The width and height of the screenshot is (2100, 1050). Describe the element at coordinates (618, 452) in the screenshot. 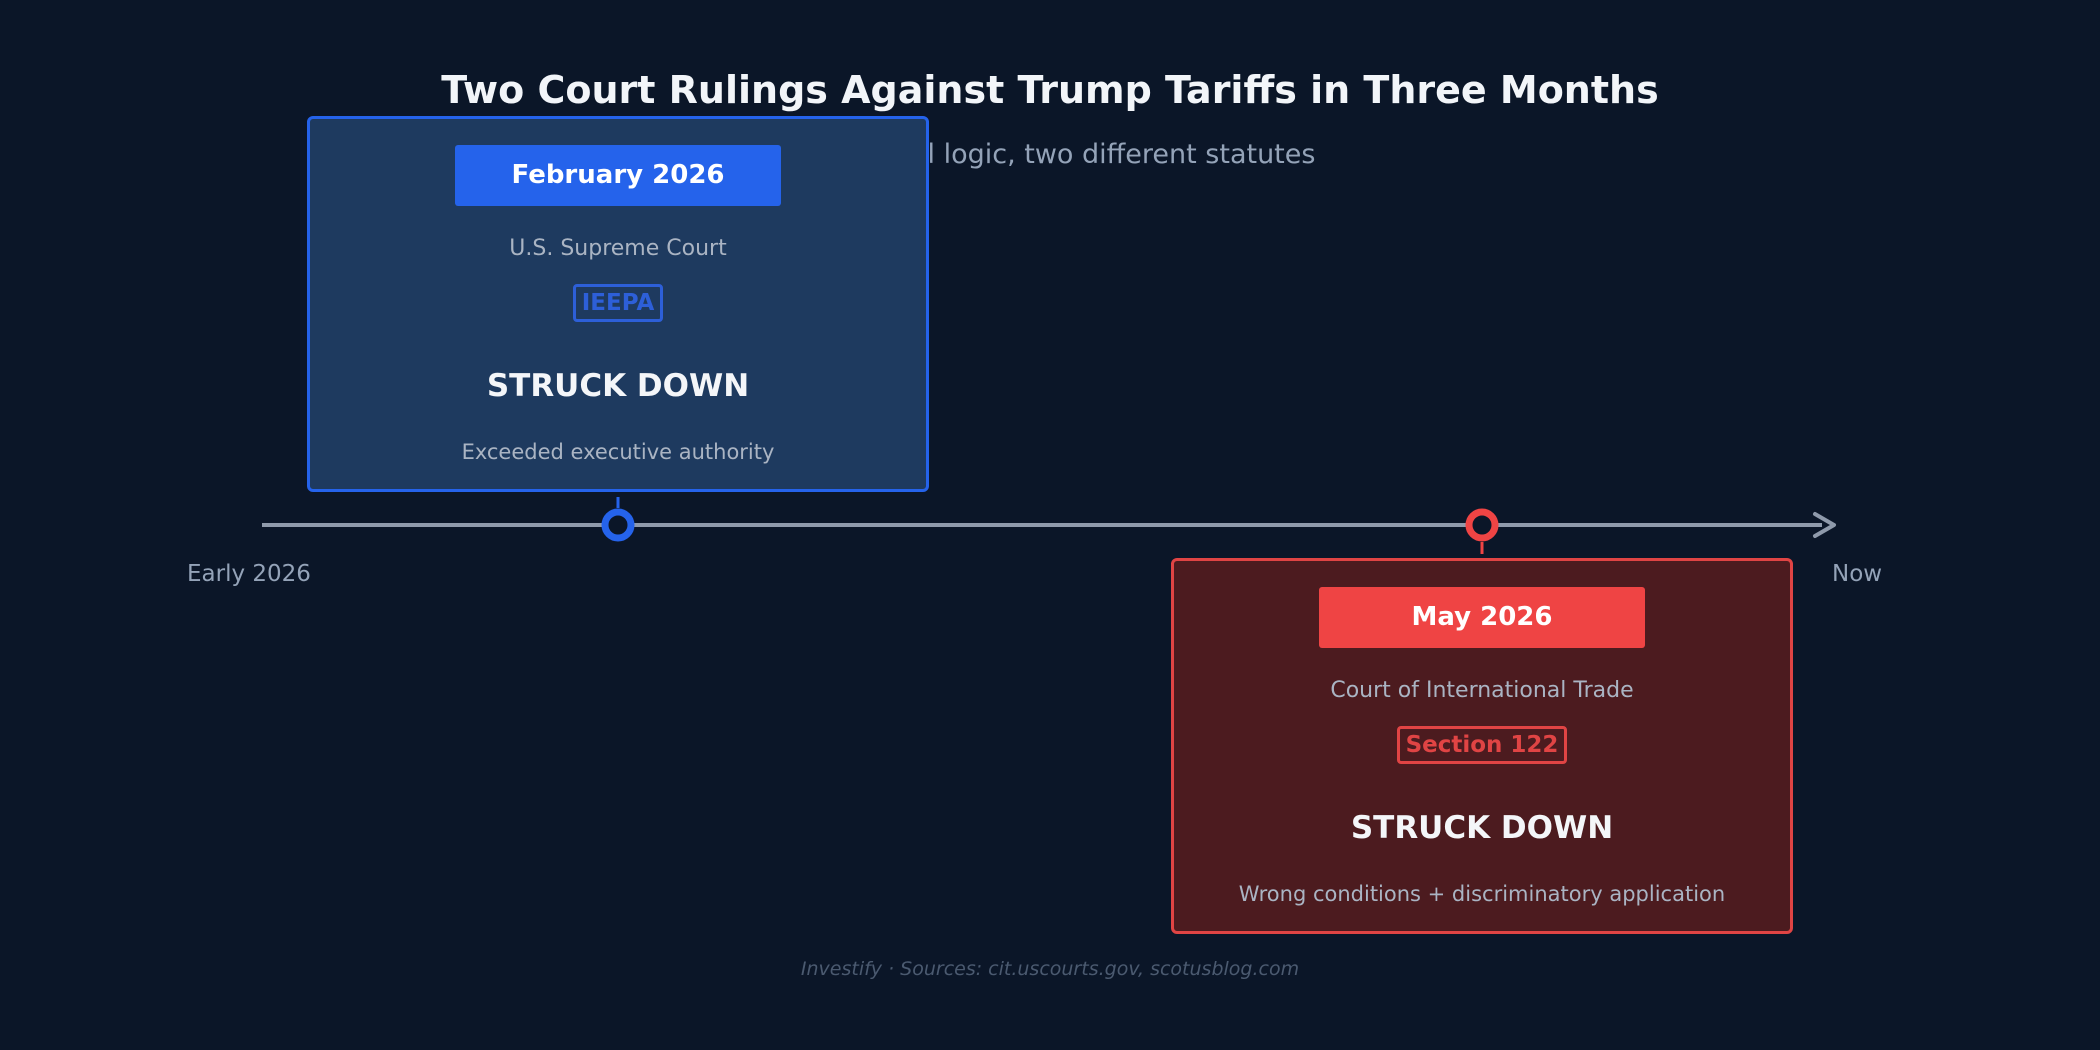

I see `event-reason: Exceeded executive authority` at that location.